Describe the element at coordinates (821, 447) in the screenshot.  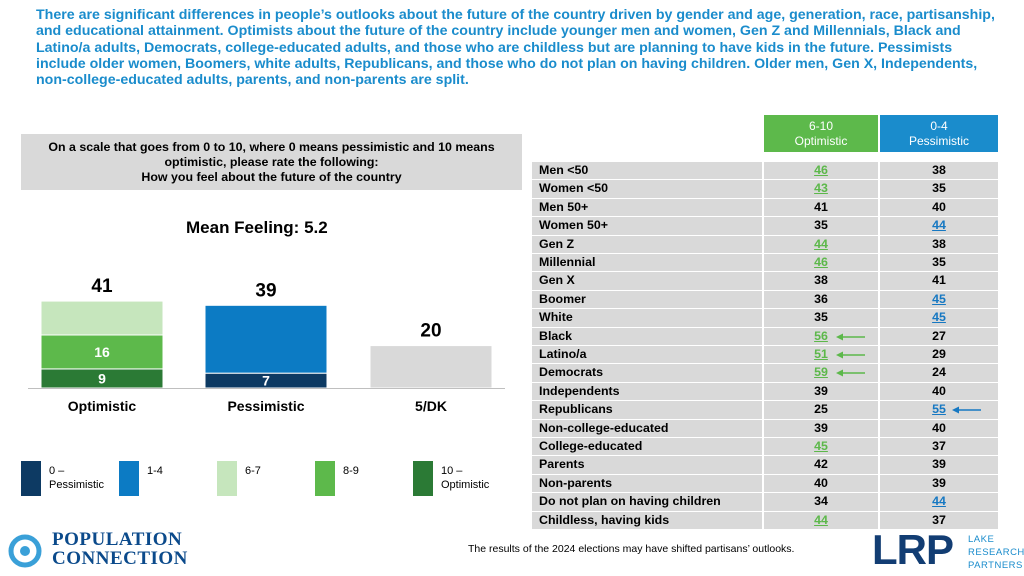
I see `optimistic-value: 45` at that location.